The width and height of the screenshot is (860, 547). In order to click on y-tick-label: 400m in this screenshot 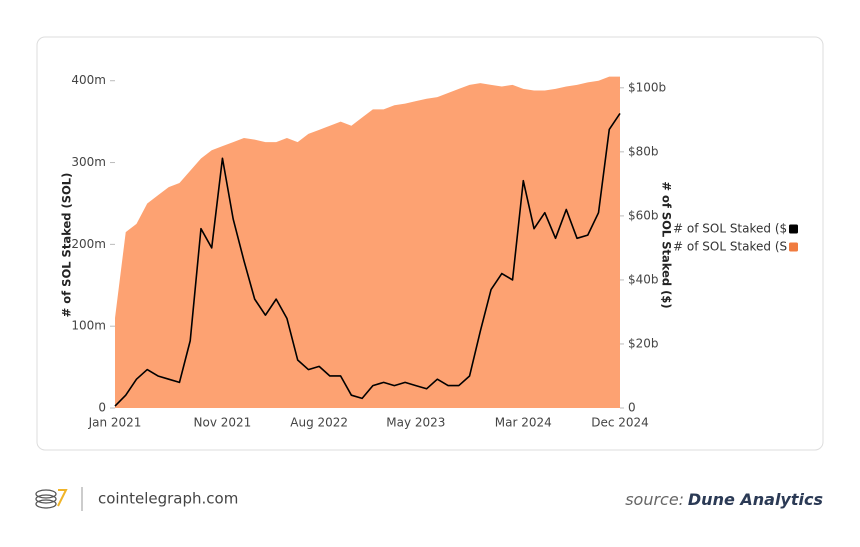, I will do `click(88, 80)`.